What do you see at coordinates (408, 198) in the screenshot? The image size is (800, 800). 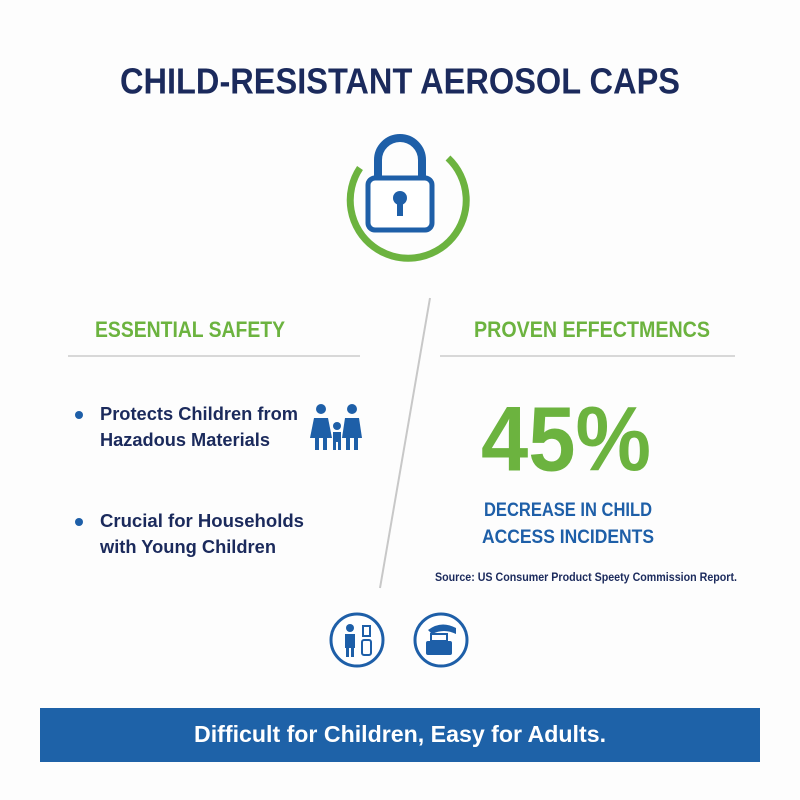 I see `lock-icon` at bounding box center [408, 198].